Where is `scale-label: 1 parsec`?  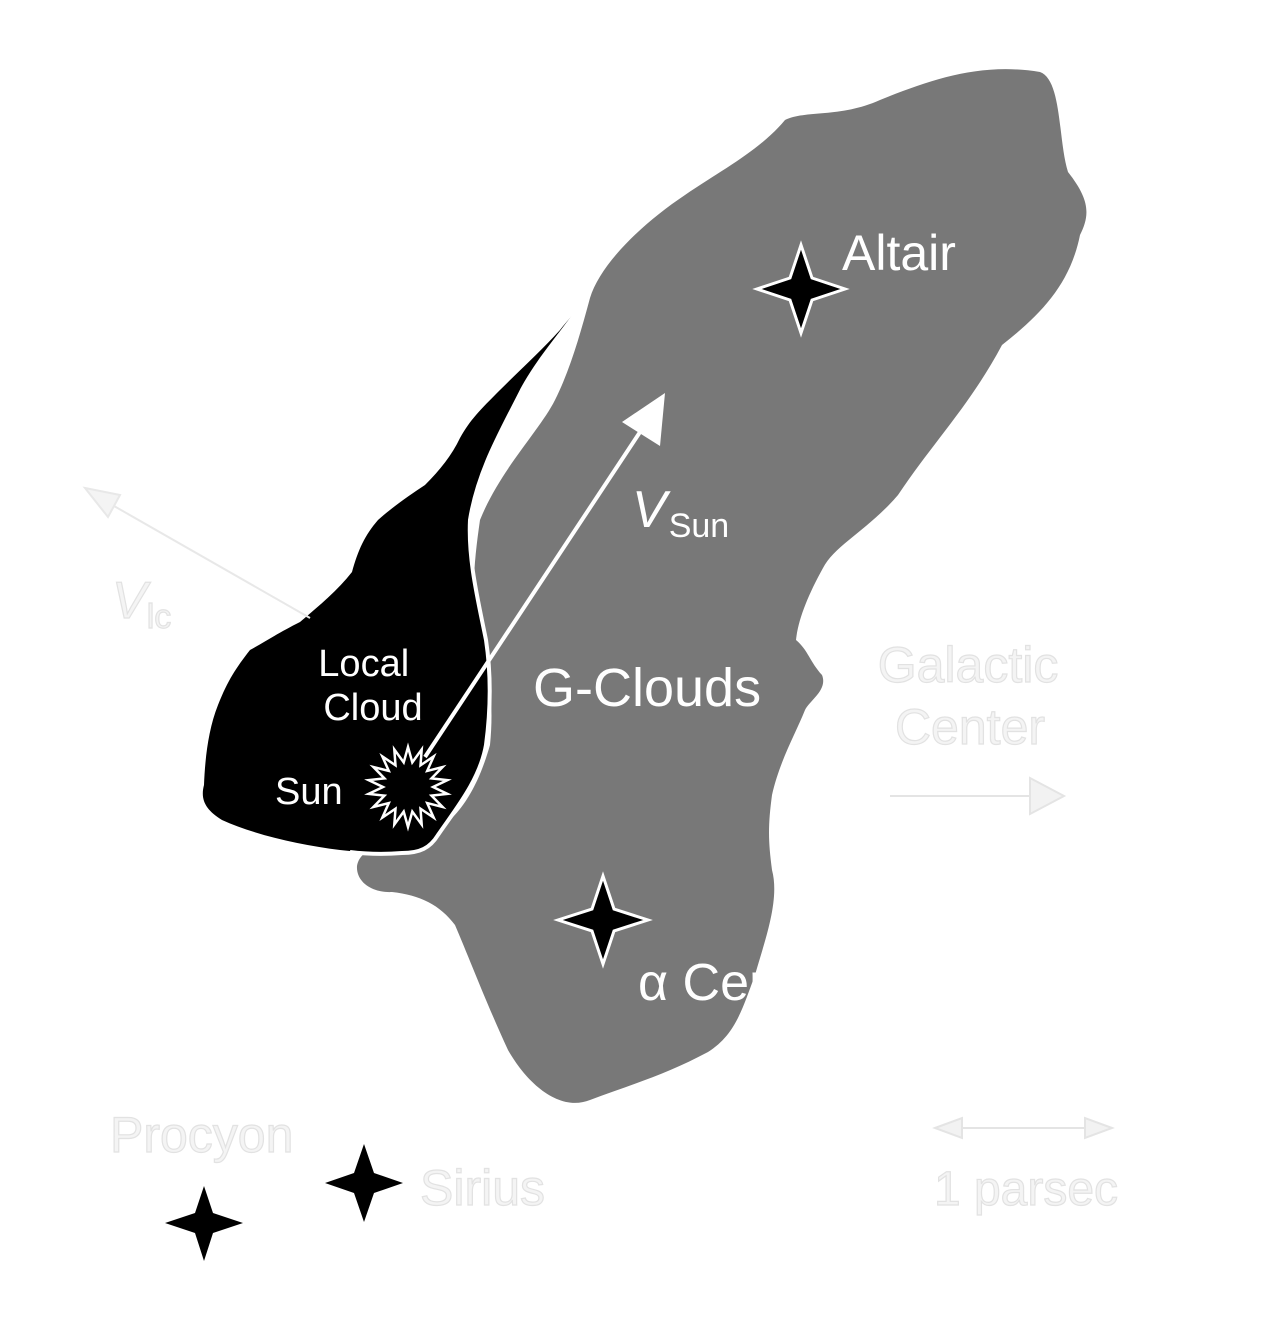
scale-label: 1 parsec is located at coordinates (1026, 1189).